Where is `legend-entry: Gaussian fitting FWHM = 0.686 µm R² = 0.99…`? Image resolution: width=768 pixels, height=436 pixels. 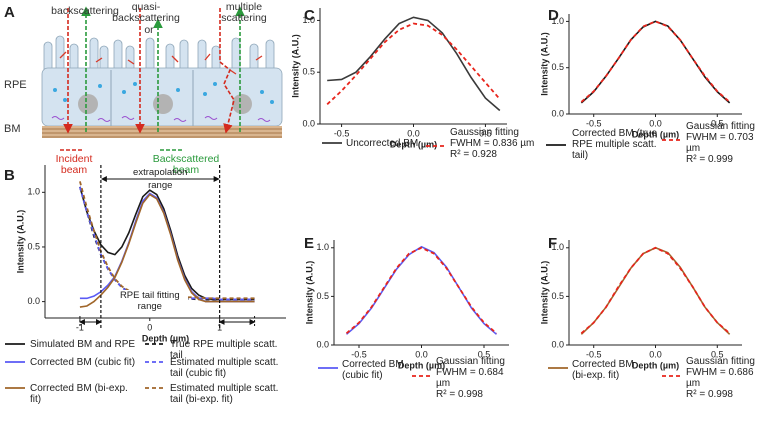 legend-entry: Gaussian fitting FWHM = 0.686 µm R² = 0.99… is located at coordinates (726, 378).